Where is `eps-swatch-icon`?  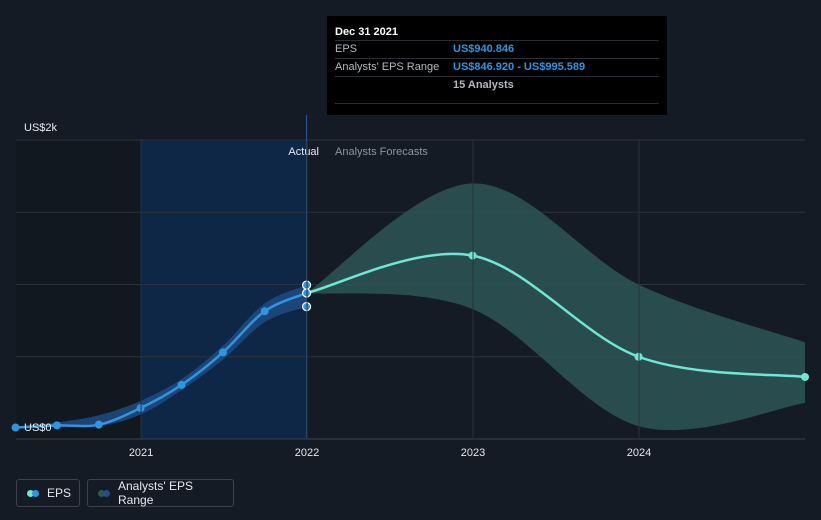 eps-swatch-icon is located at coordinates (33, 493).